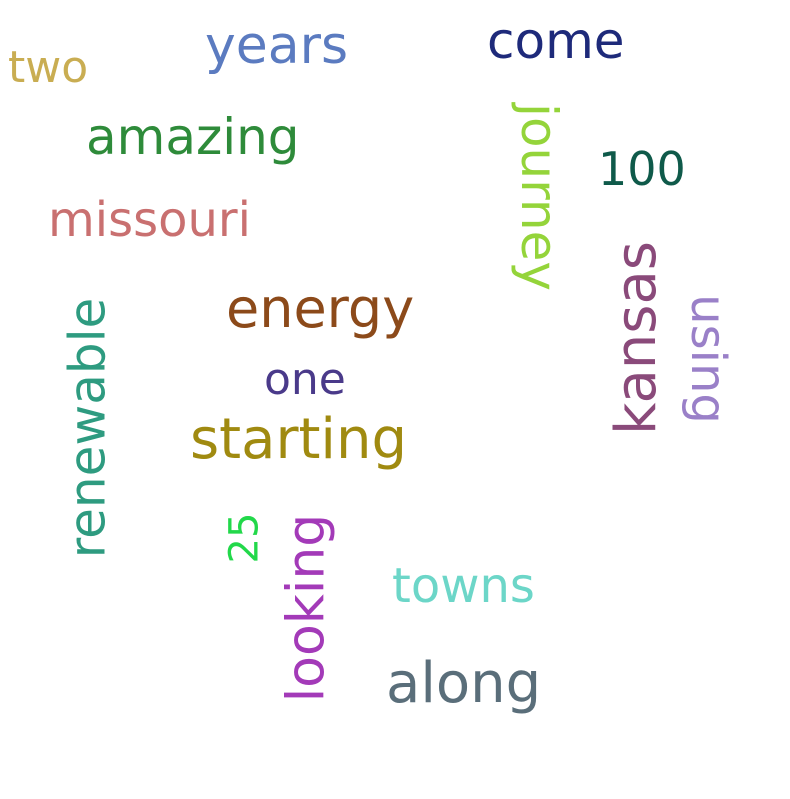 The width and height of the screenshot is (790, 799). What do you see at coordinates (538, 197) in the screenshot?
I see `word-journey: journey` at bounding box center [538, 197].